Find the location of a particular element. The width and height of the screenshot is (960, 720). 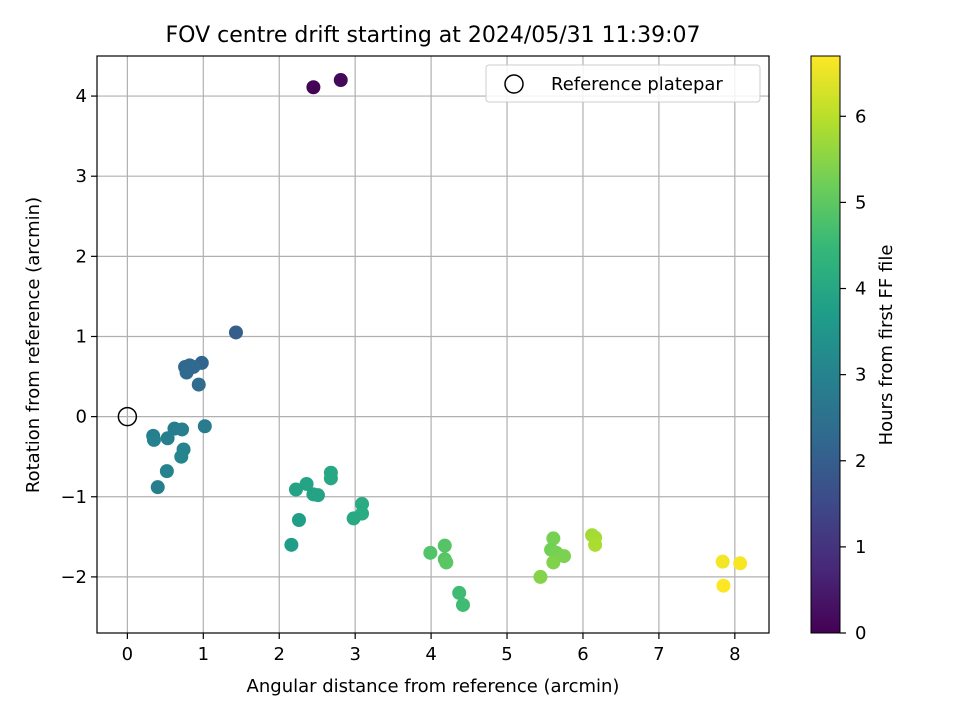

legend-box is located at coordinates (623, 83).